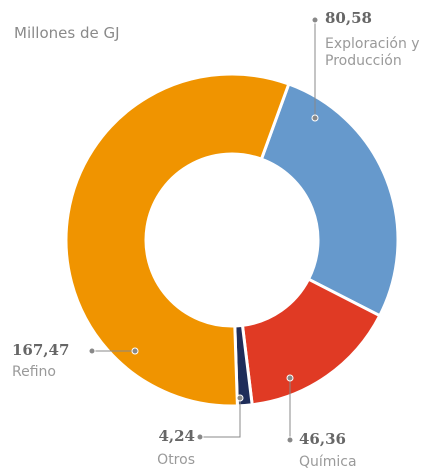  I want to click on chart-title: Millones de GJ, so click(67, 33).